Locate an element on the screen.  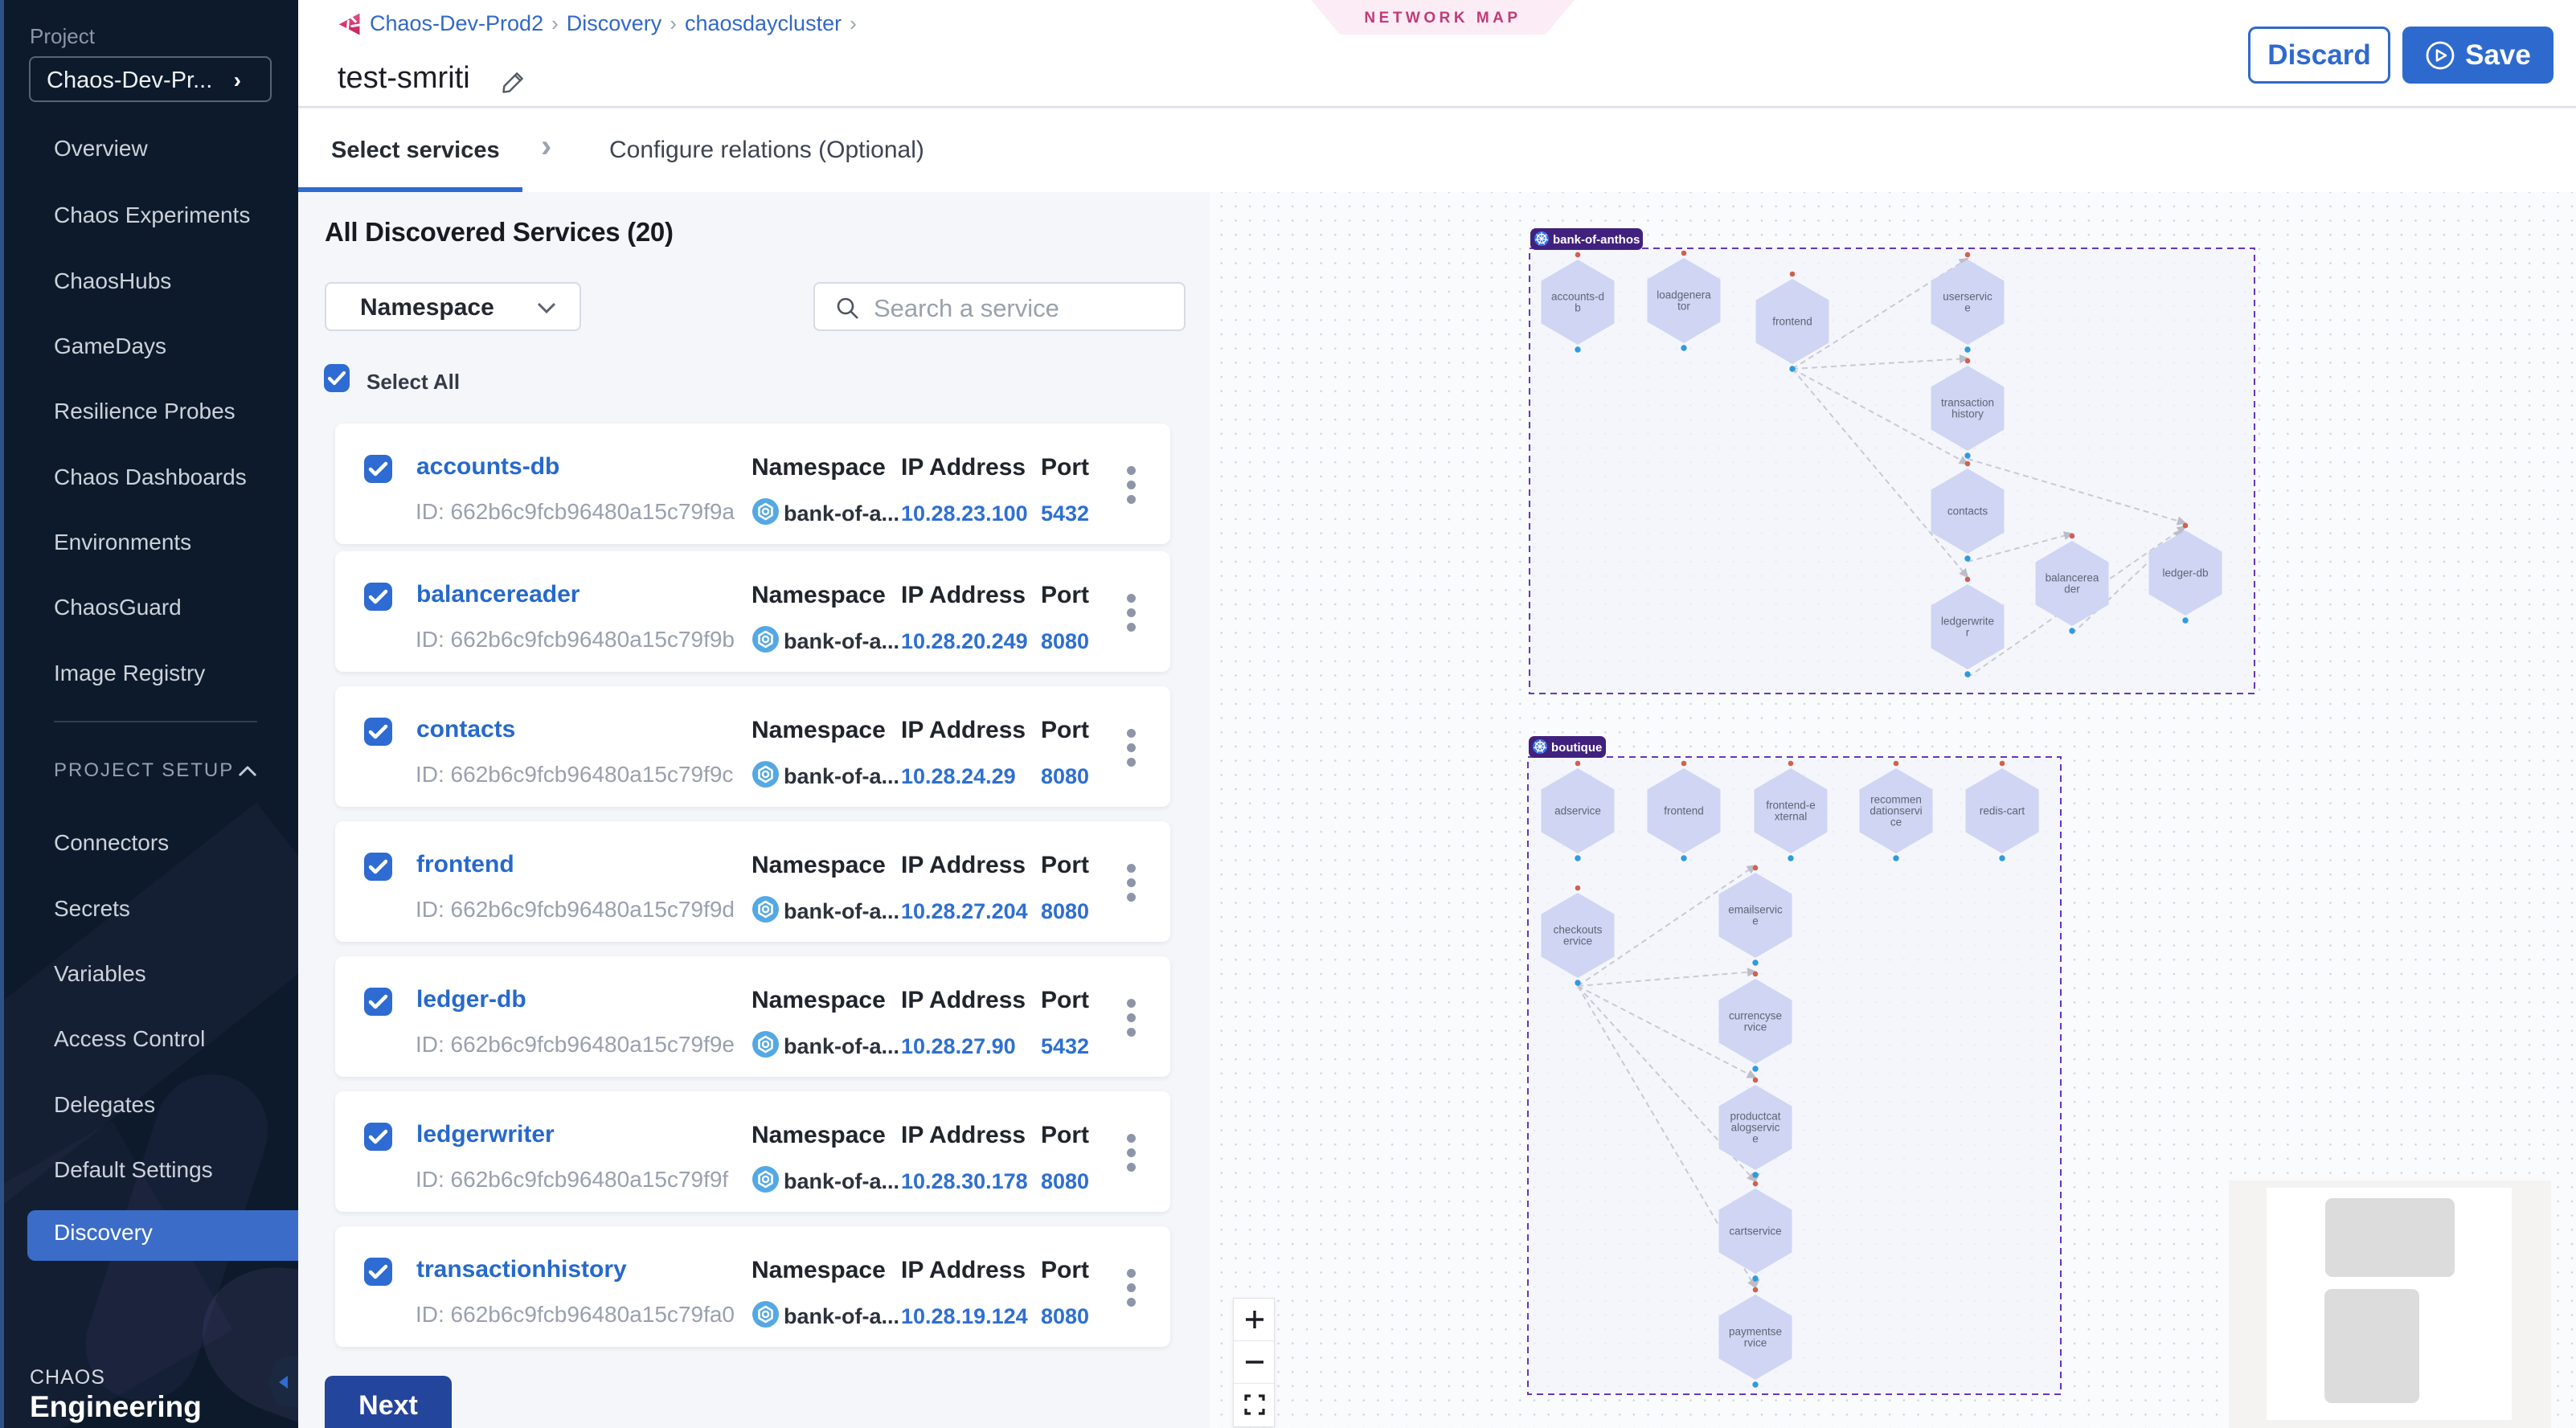
svg-text: ledger-db is located at coordinates (2185, 573).